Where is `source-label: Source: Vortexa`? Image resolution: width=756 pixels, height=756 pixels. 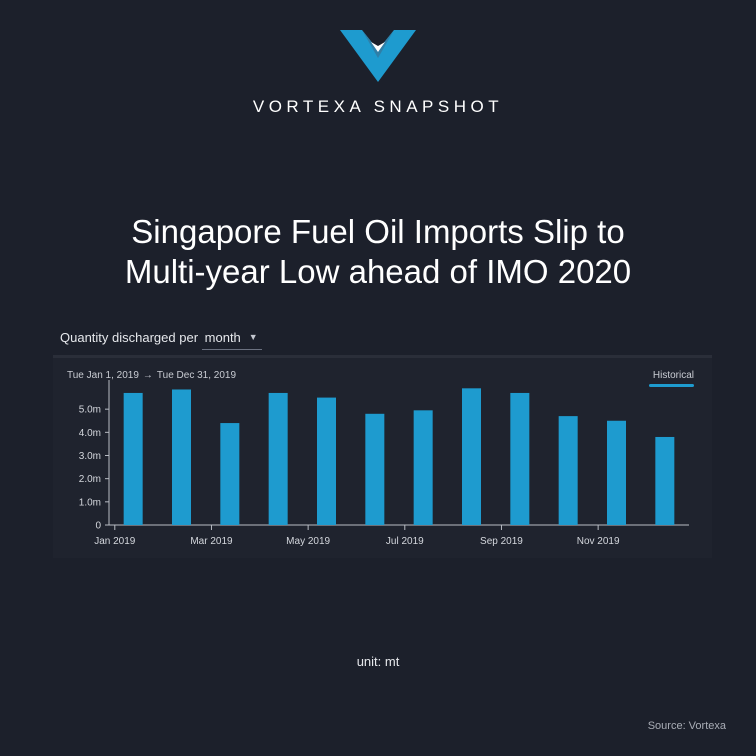
source-label: Source: Vortexa is located at coordinates (686, 726).